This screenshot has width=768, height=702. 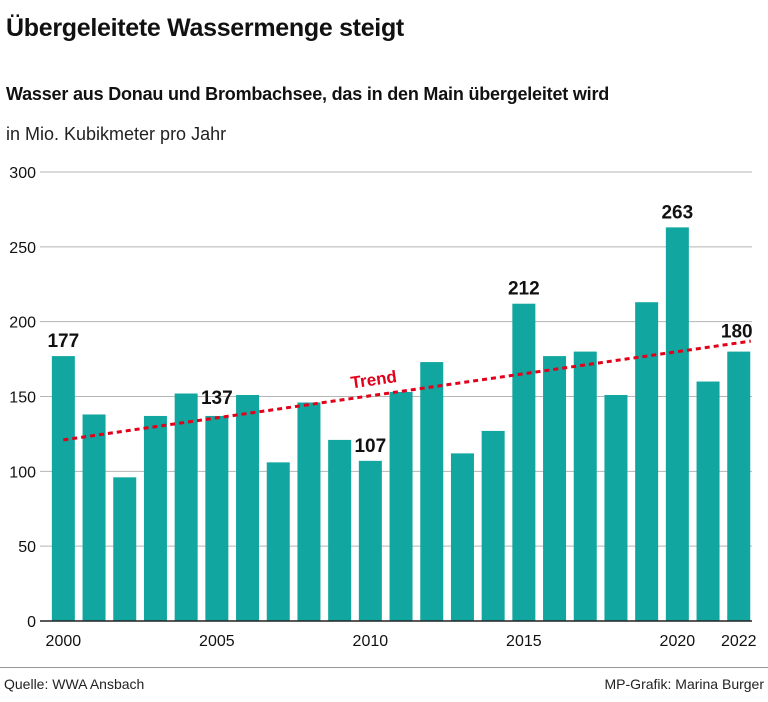 I want to click on bar-2008, so click(x=309, y=511).